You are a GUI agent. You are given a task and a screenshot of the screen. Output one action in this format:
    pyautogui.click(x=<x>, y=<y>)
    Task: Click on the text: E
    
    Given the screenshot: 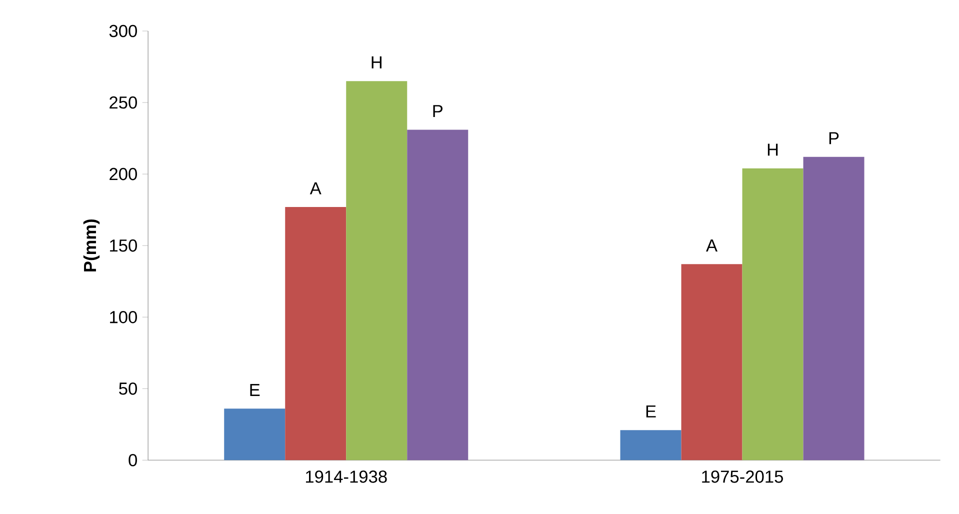 What is the action you would take?
    pyautogui.click(x=255, y=390)
    